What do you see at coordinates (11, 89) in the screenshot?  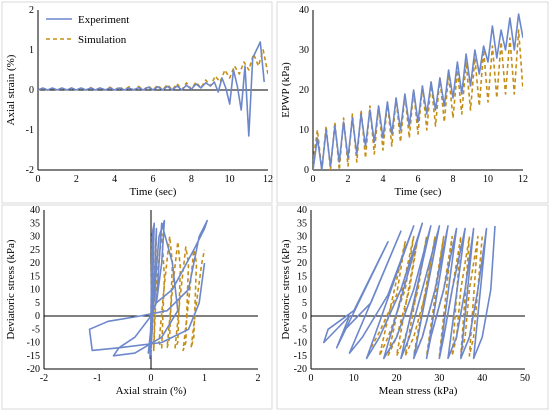 I see `y-axis-label: Axial strain (%)` at bounding box center [11, 89].